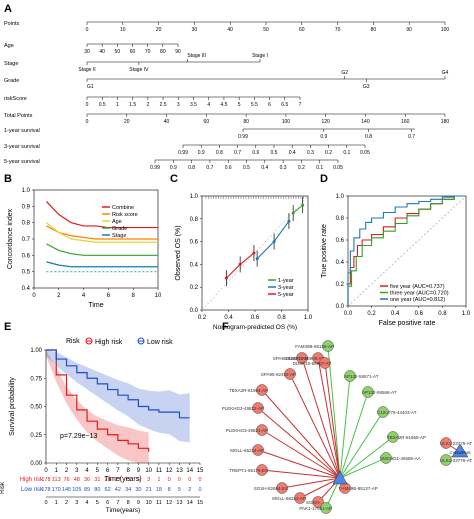 The height and width of the screenshot is (519, 474). Describe the element at coordinates (368, 137) in the screenshot. I see `nomogram-tick-label: 0.8` at that location.